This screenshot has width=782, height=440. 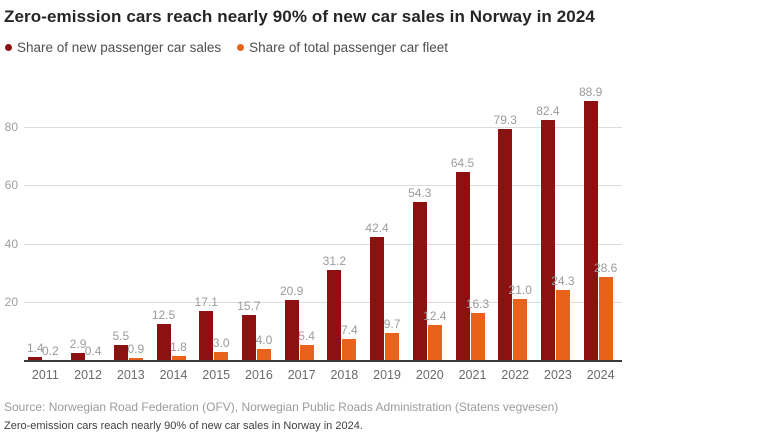 What do you see at coordinates (605, 319) in the screenshot?
I see `bar-fleet-2024` at bounding box center [605, 319].